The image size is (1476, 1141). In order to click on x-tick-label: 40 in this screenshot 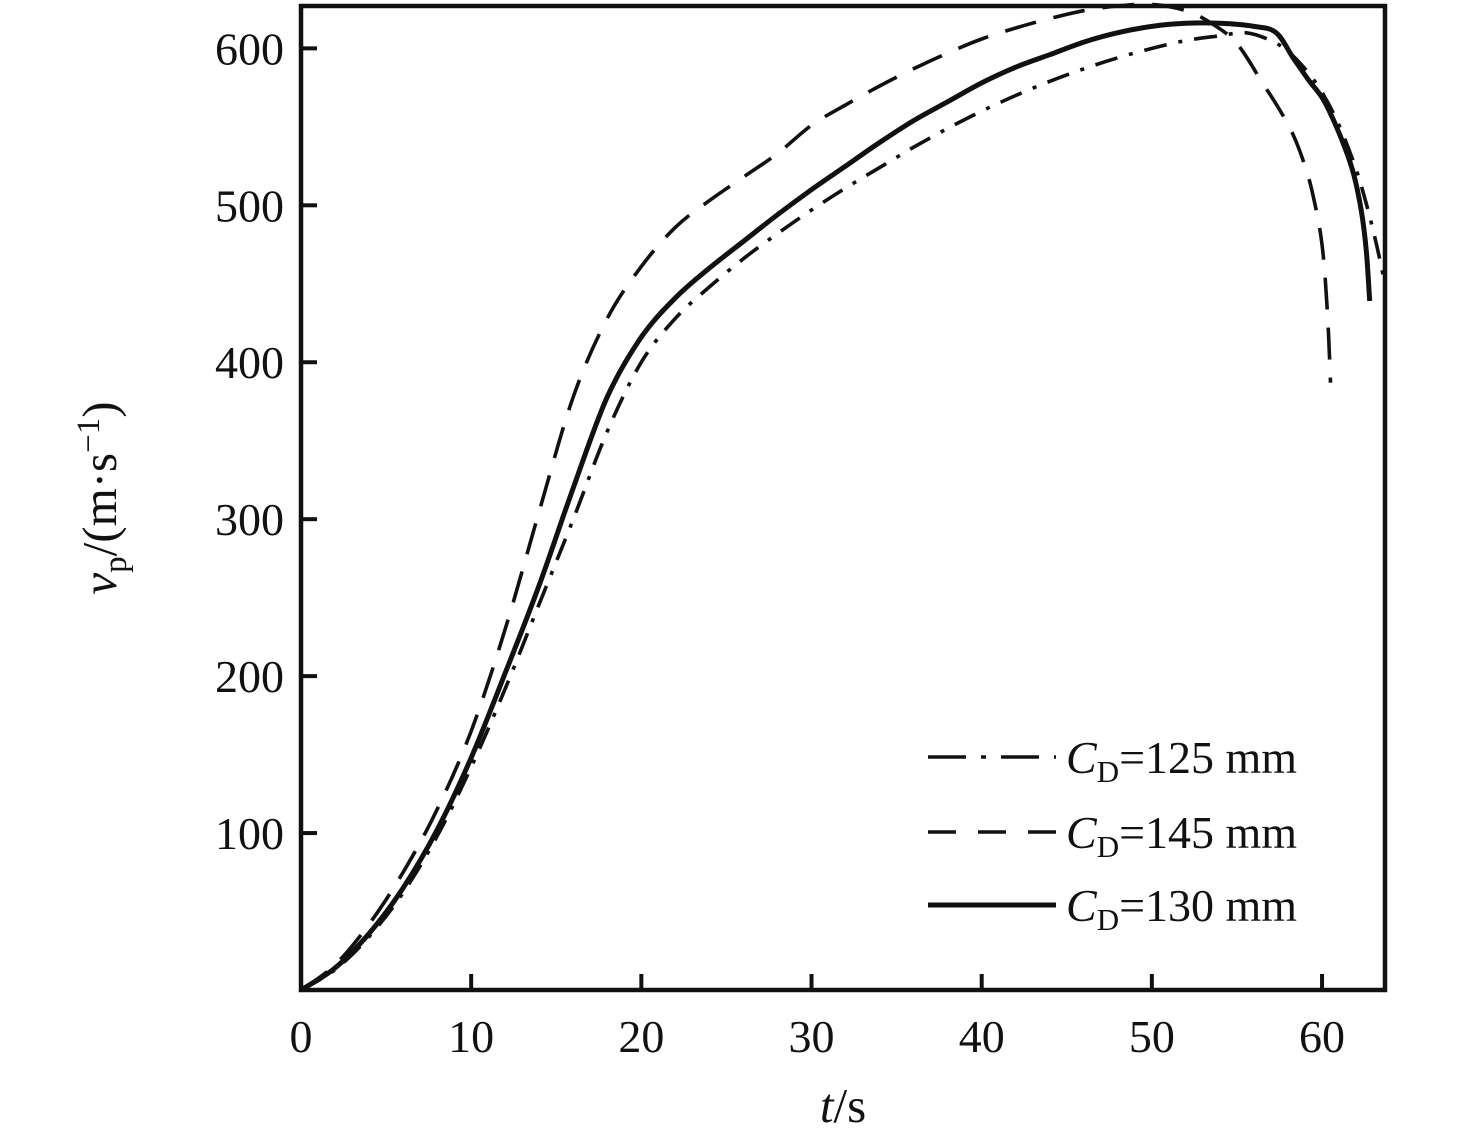, I will do `click(982, 1036)`.